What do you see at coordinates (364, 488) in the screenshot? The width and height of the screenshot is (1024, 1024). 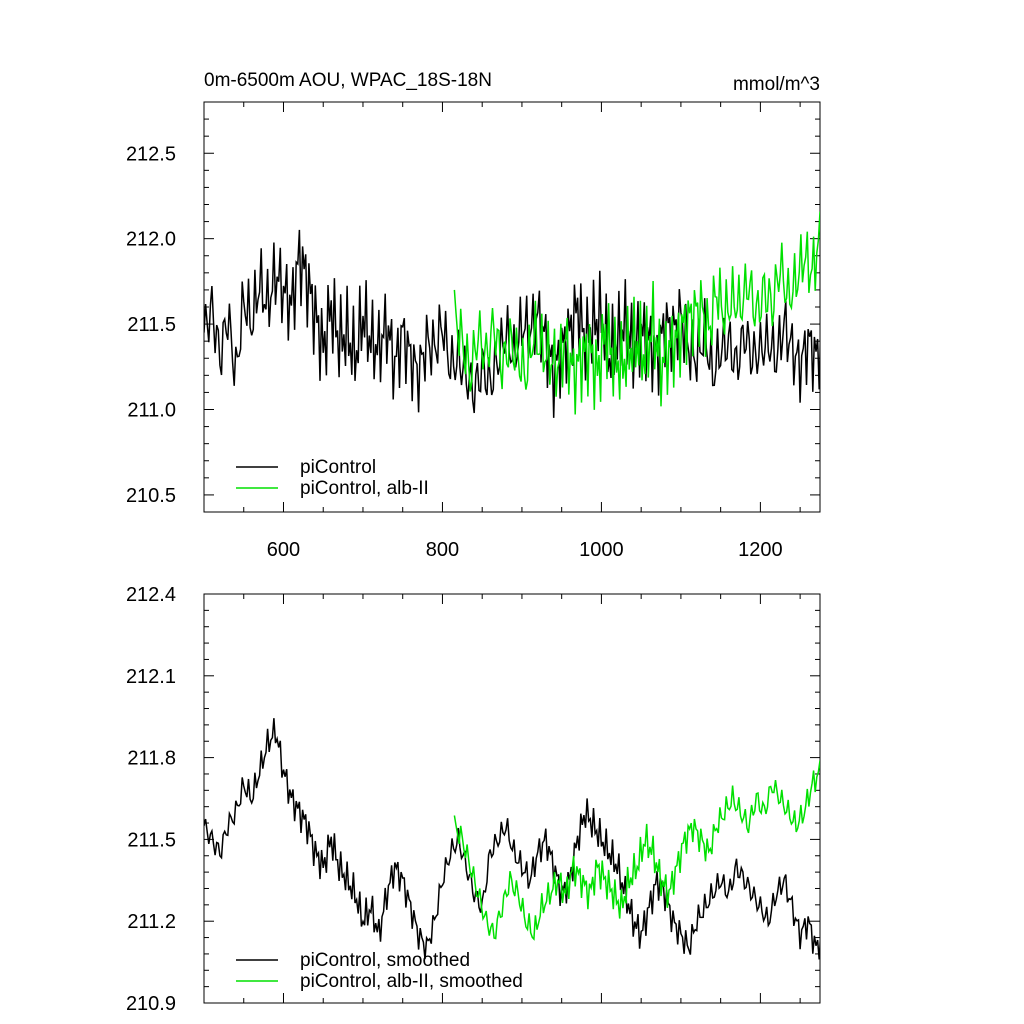 I see `legend-label: piControl, alb-II` at bounding box center [364, 488].